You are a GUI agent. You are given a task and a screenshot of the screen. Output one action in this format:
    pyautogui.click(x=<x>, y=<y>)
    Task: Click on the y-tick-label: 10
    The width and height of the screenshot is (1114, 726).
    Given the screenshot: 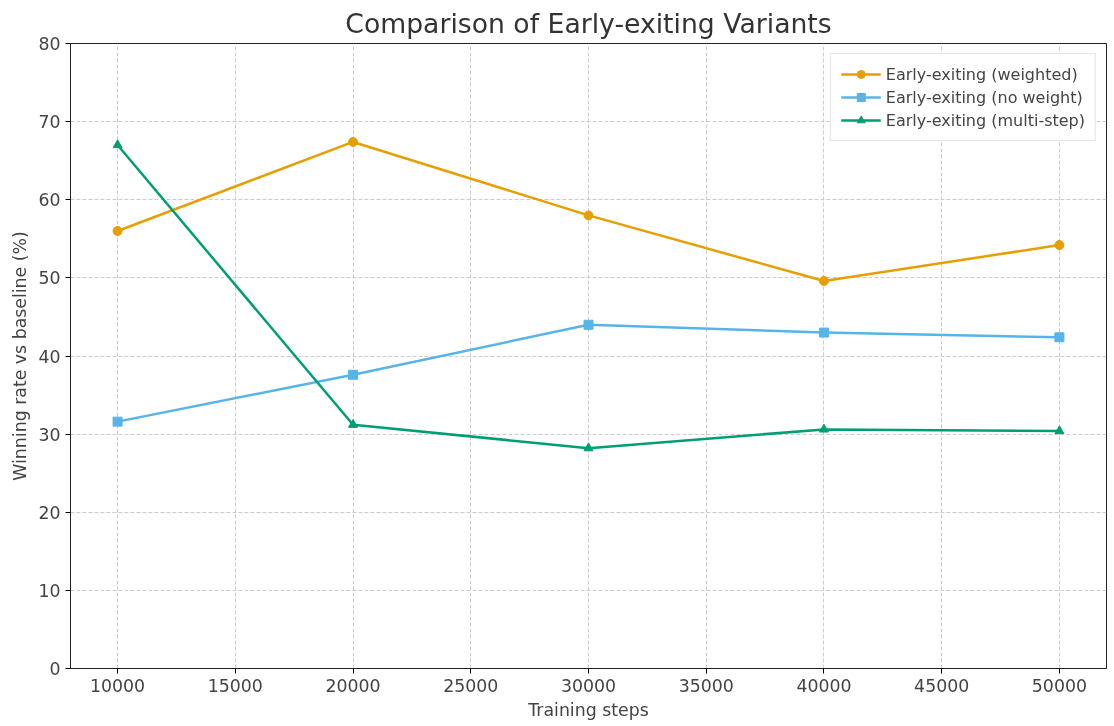 What is the action you would take?
    pyautogui.click(x=49, y=590)
    